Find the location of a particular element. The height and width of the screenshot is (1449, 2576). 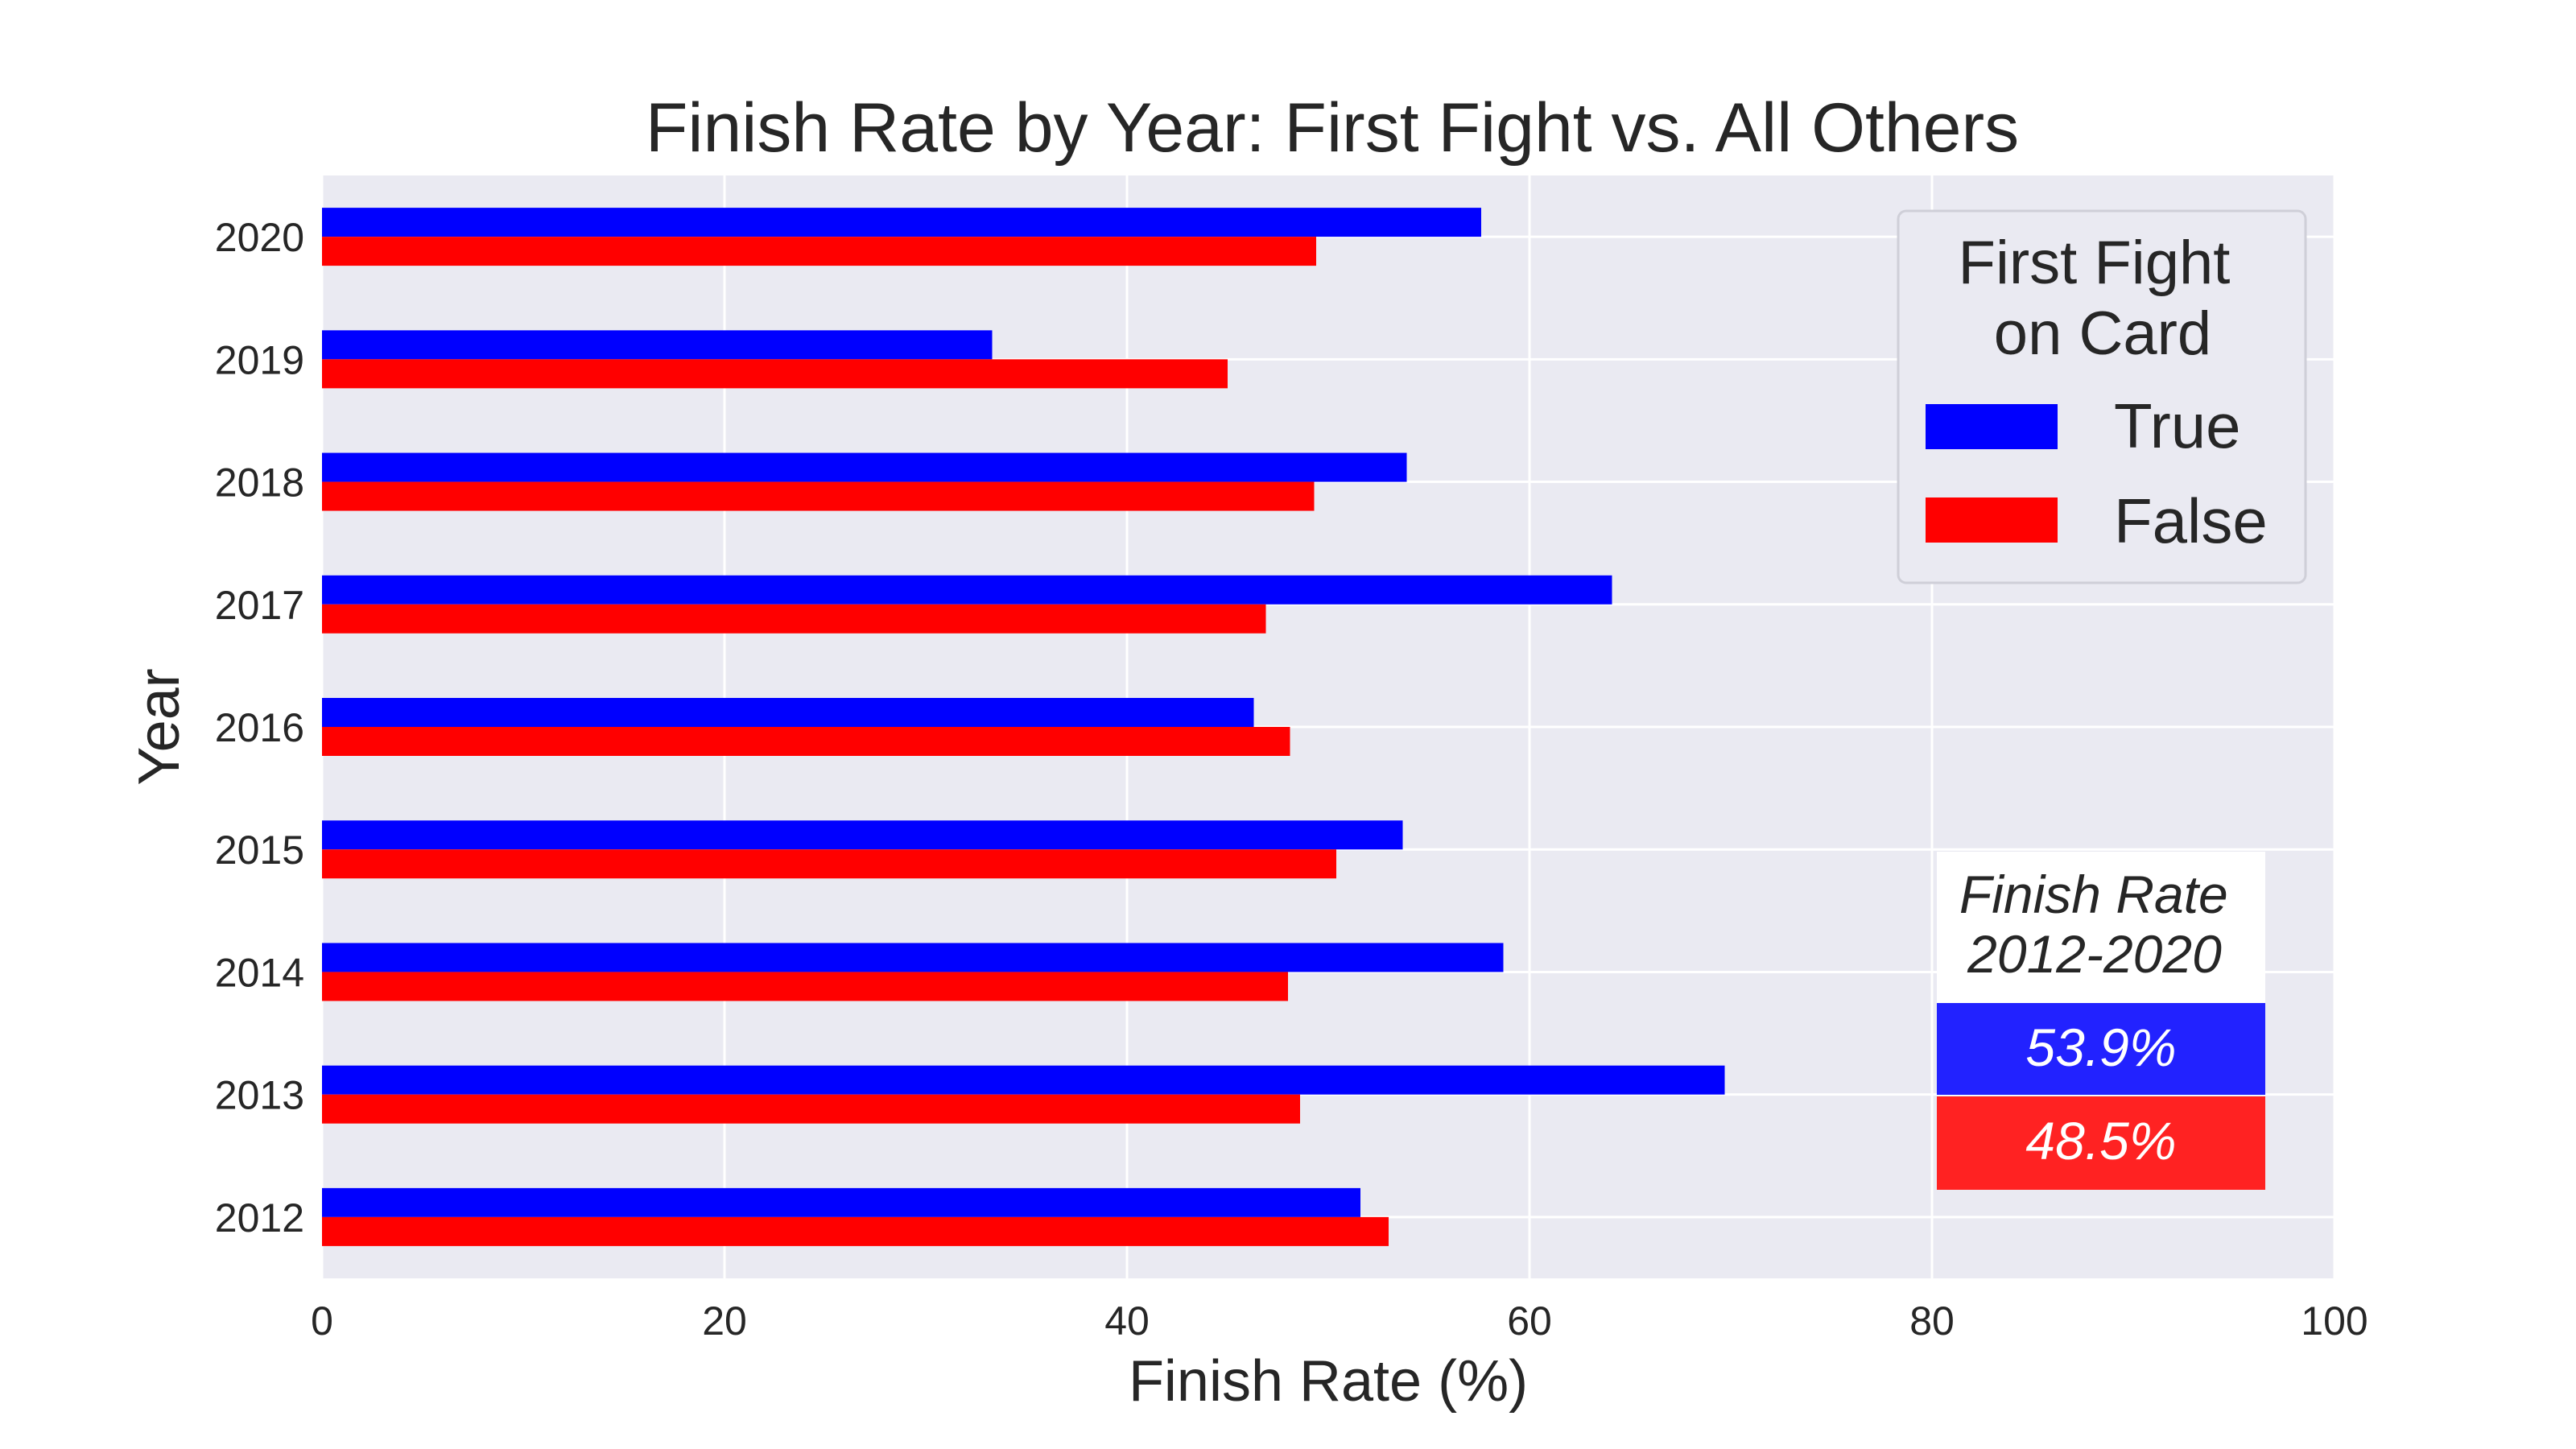

legend-label-true: True is located at coordinates (2177, 425).